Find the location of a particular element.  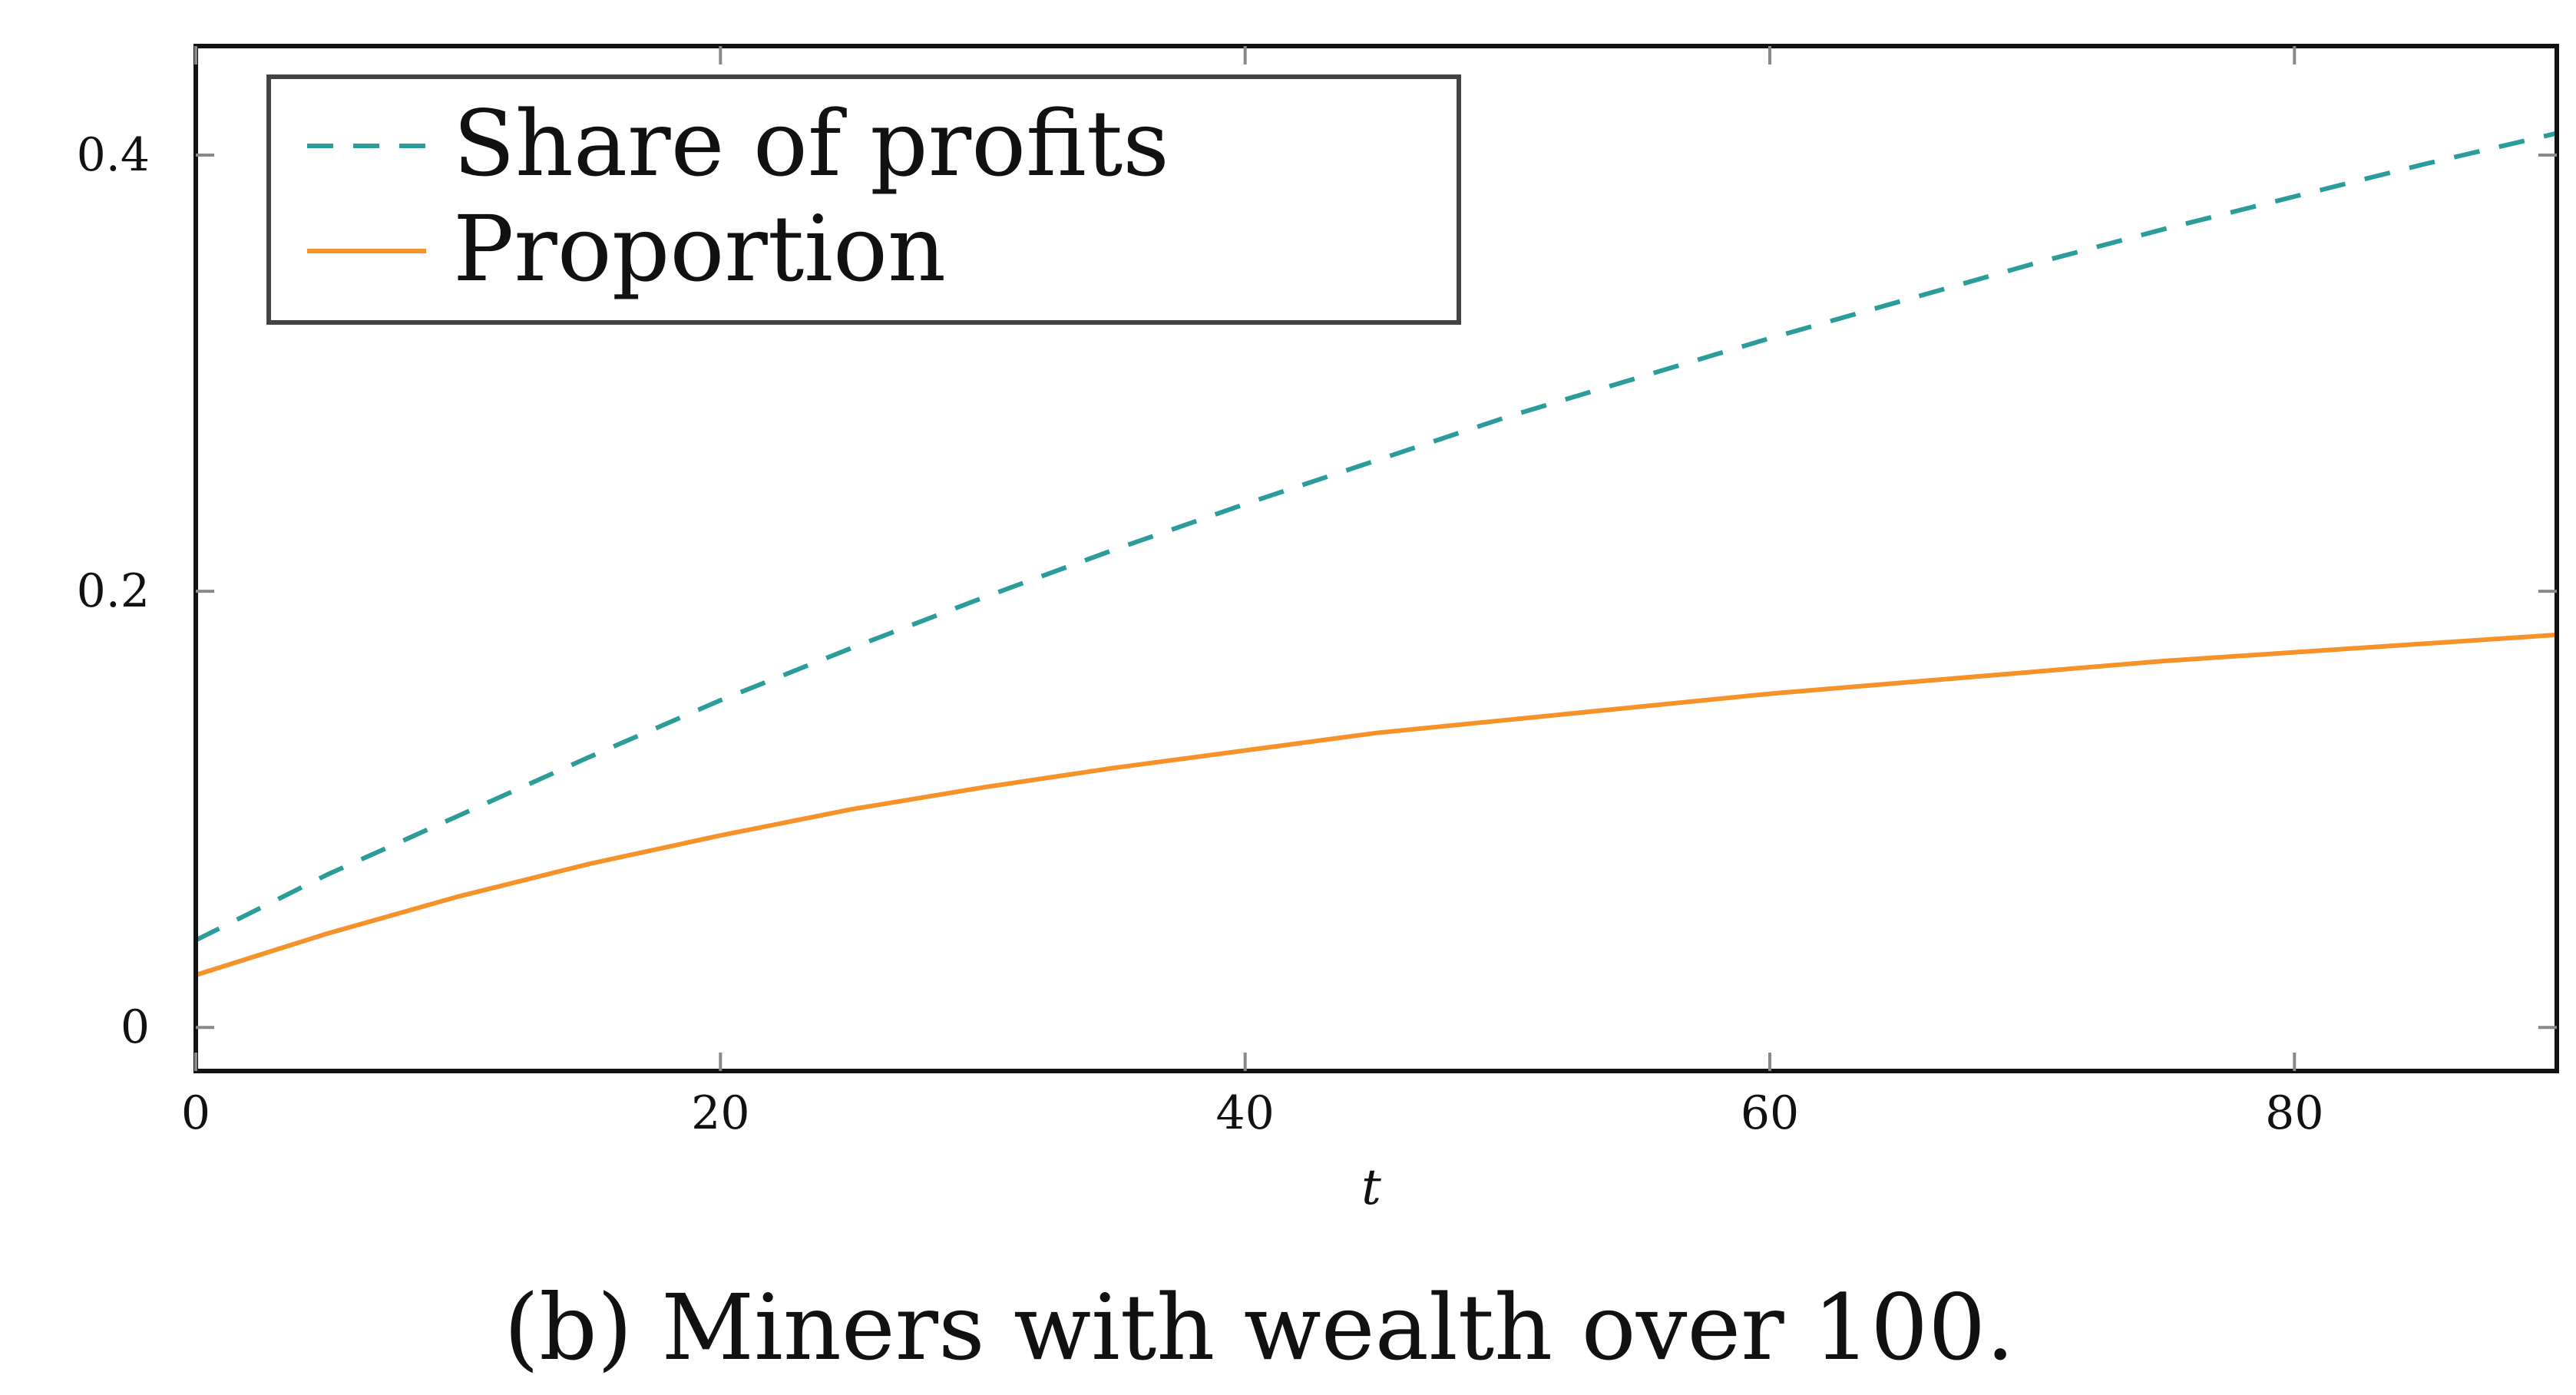

x-tick-label: 0 is located at coordinates (195, 1113).